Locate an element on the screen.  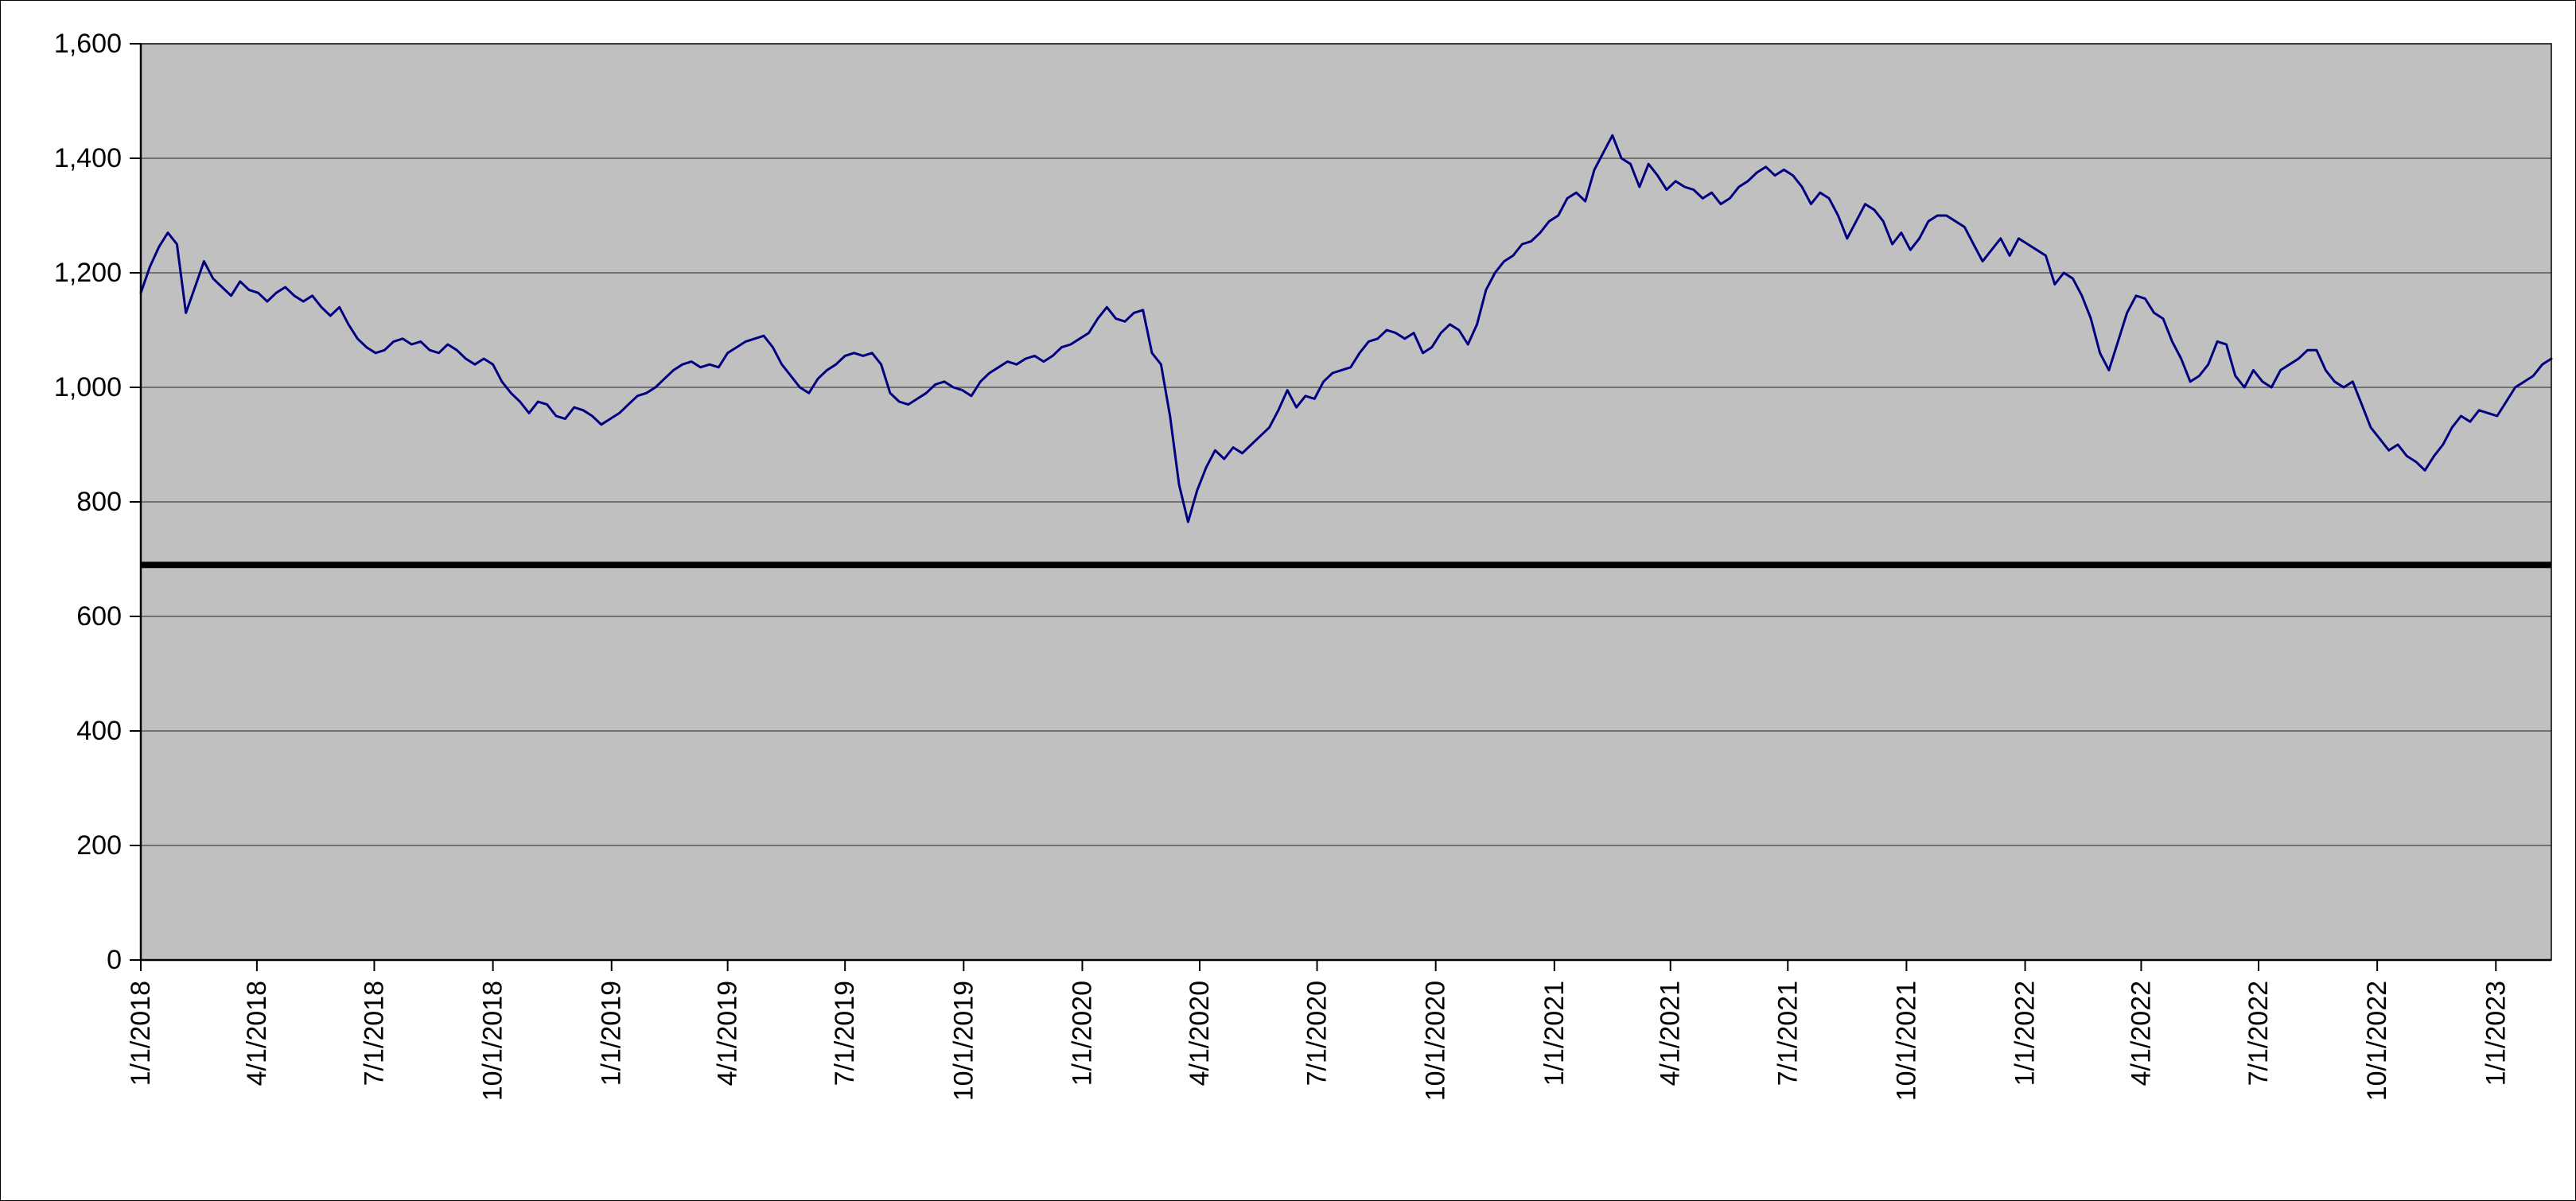
x-tick-label: 10/1/2019 is located at coordinates (964, 1041).